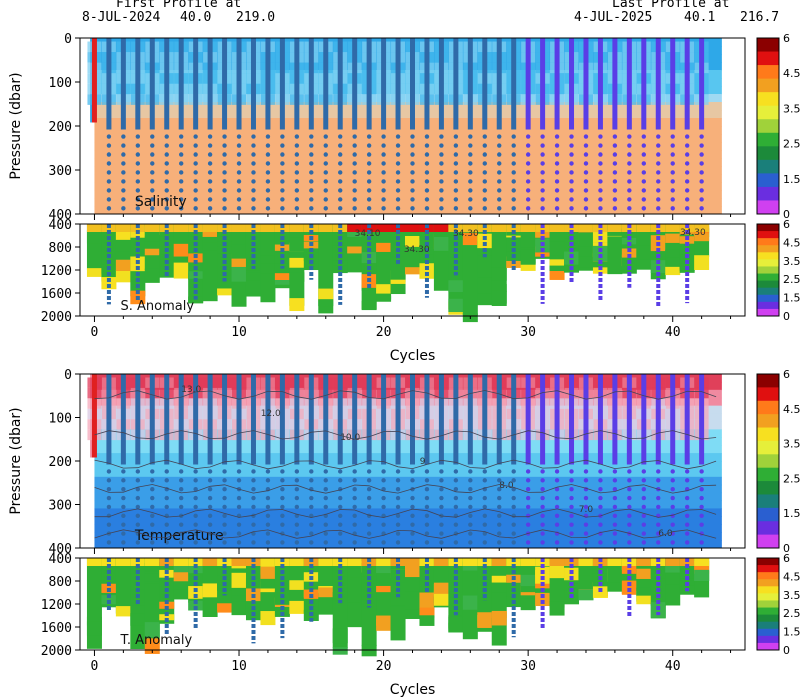 The height and width of the screenshot is (700, 800). Describe the element at coordinates (56, 628) in the screenshot. I see `y-tick-label: 1600` at that location.